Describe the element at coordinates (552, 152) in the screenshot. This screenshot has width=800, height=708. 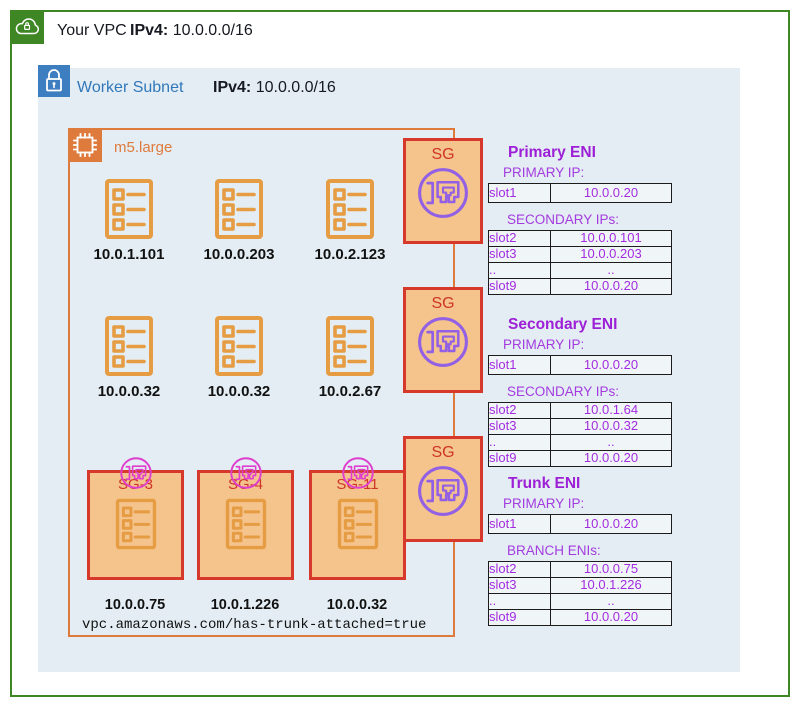
I see `eni-title: Primary ENI` at that location.